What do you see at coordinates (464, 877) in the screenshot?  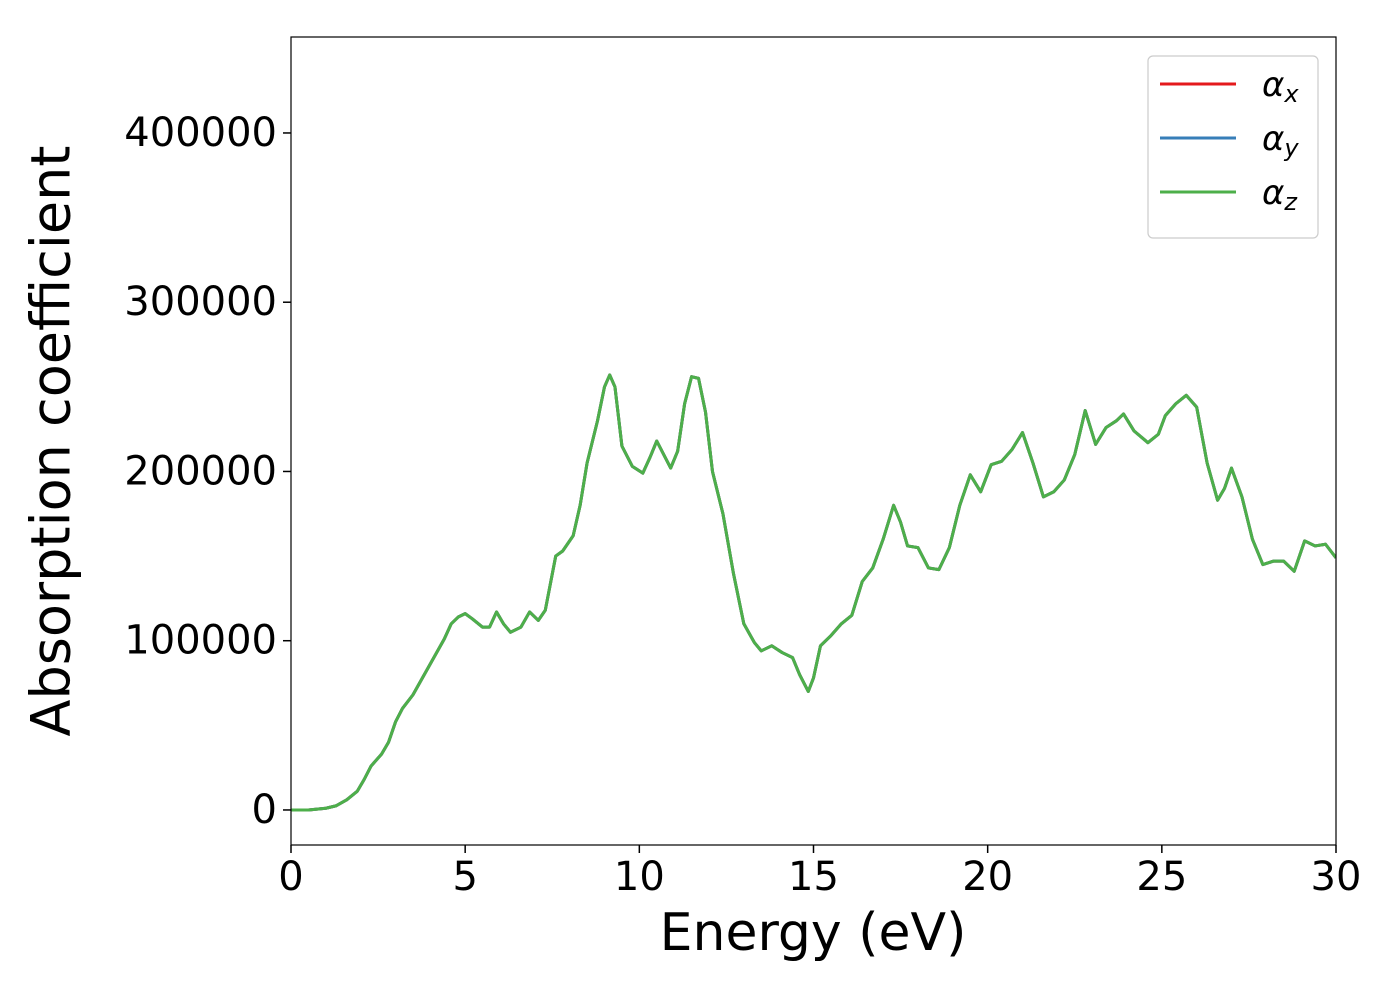 I see `x-tick-label: 5` at bounding box center [464, 877].